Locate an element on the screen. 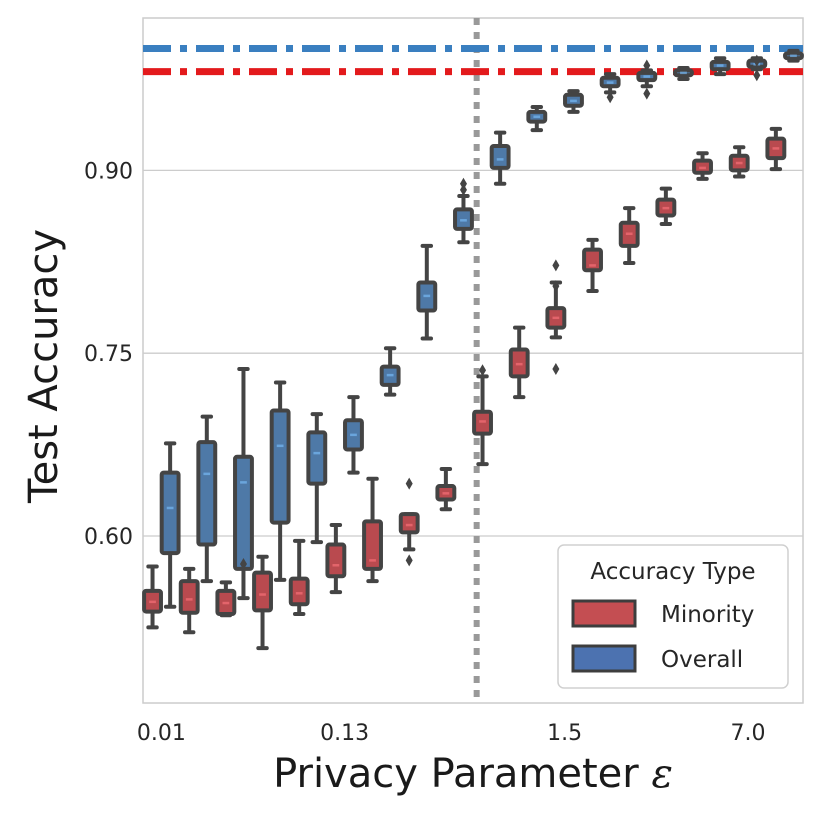 The image size is (822, 822). x-axis-label: Privacy Parameter ε is located at coordinates (473, 774).